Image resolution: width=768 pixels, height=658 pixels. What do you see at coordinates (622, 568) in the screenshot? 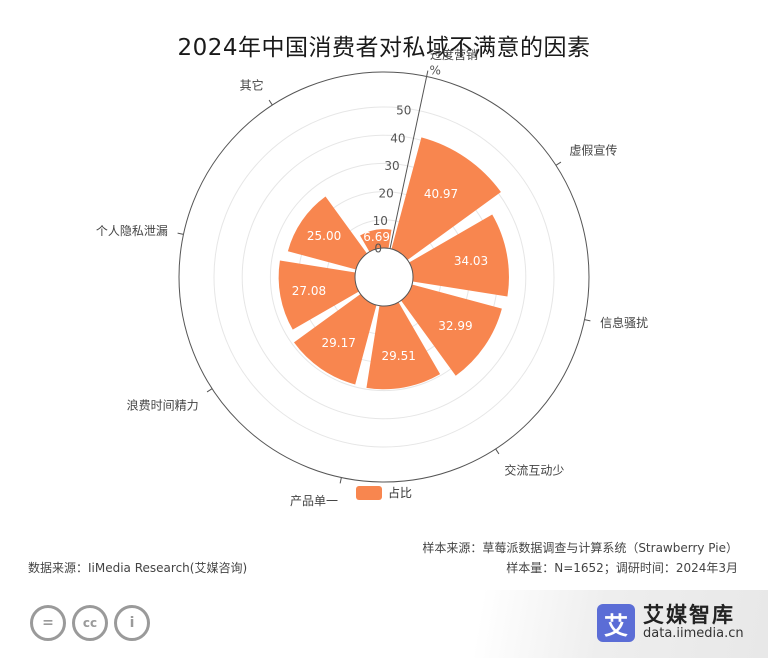
I see `sample-info: 样本量：N=1652；调研时间：2024年3月` at bounding box center [622, 568].